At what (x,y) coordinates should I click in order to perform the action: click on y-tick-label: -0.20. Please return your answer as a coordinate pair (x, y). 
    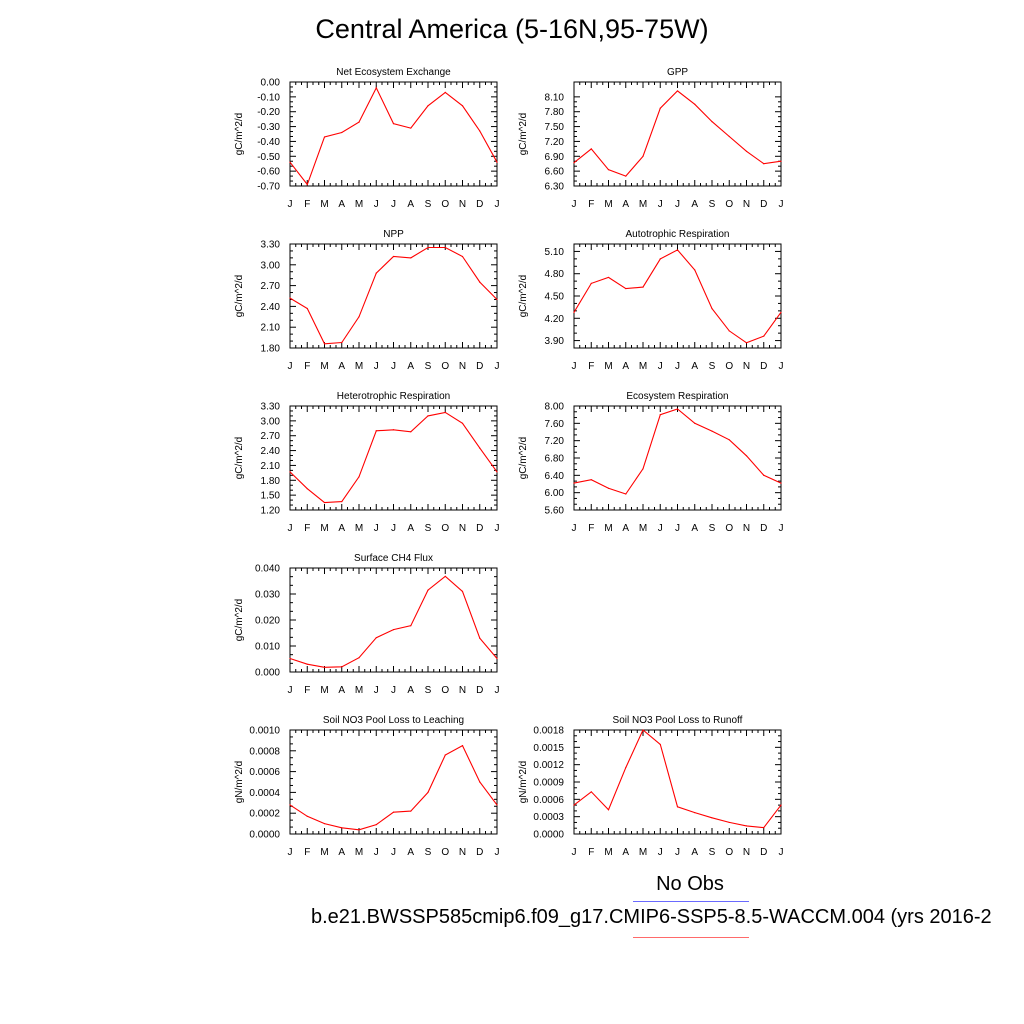
    Looking at the image, I should click on (268, 112).